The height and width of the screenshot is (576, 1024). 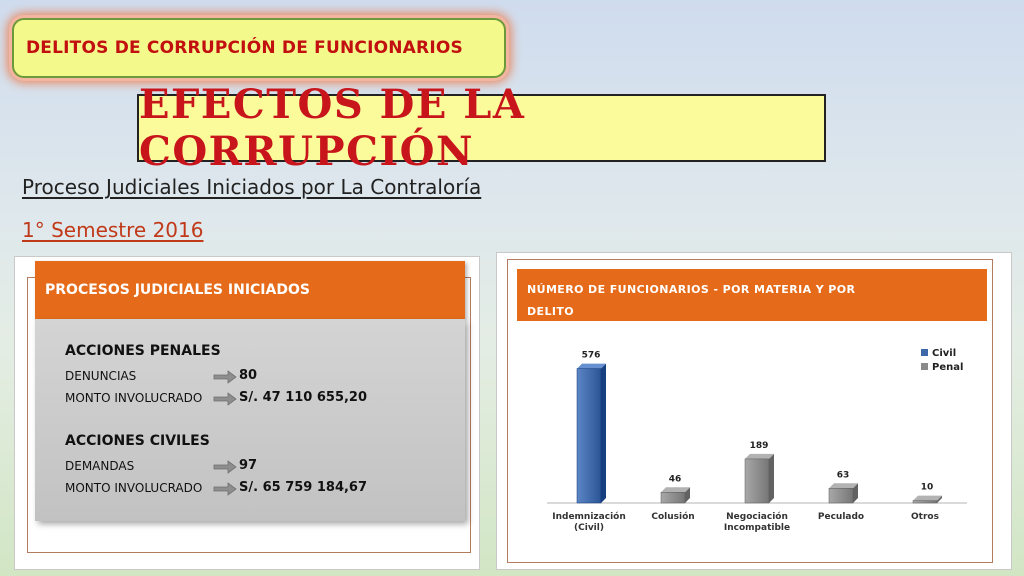 What do you see at coordinates (947, 367) in the screenshot?
I see `legend-label-penal: Penal` at bounding box center [947, 367].